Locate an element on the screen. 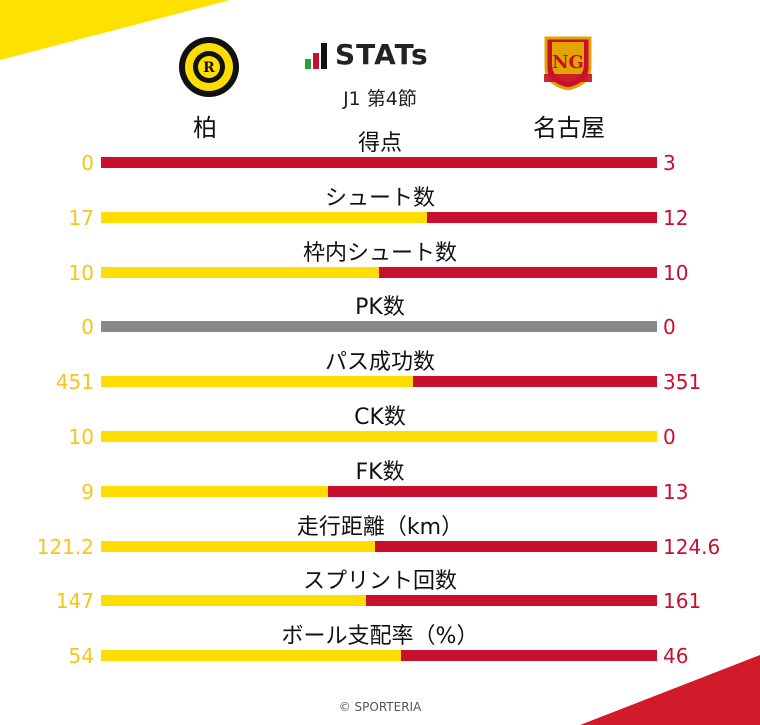  home-value: 451 is located at coordinates (74, 382).